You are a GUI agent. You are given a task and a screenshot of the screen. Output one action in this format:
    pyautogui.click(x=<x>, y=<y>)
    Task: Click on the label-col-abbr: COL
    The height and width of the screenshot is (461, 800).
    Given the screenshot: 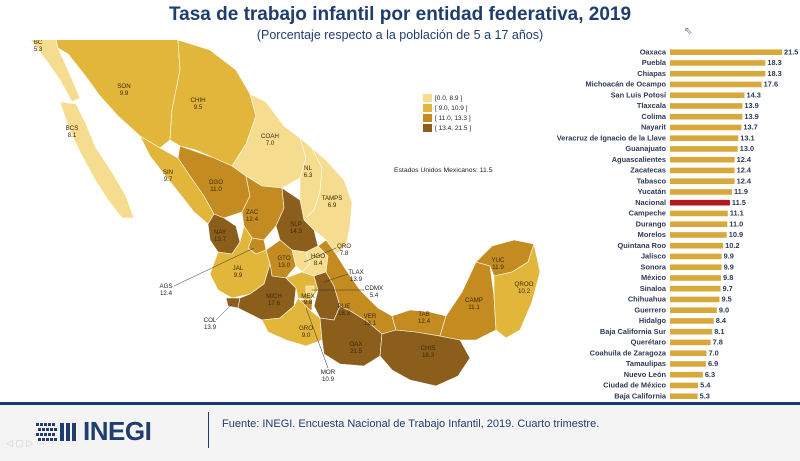 What is the action you would take?
    pyautogui.click(x=210, y=320)
    